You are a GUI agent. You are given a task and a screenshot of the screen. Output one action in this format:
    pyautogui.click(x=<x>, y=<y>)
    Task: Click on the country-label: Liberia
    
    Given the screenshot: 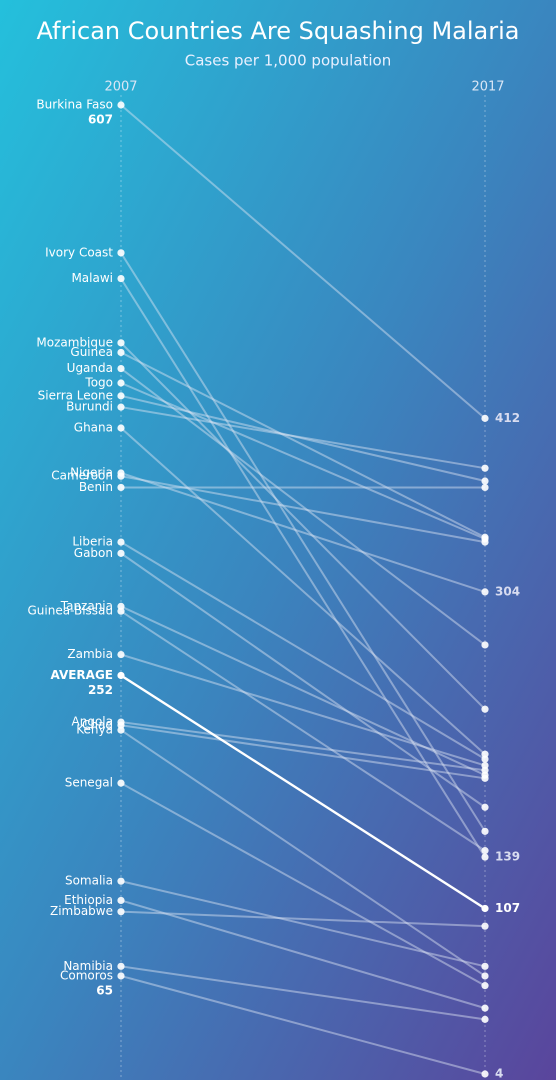 What is the action you would take?
    pyautogui.click(x=92, y=542)
    